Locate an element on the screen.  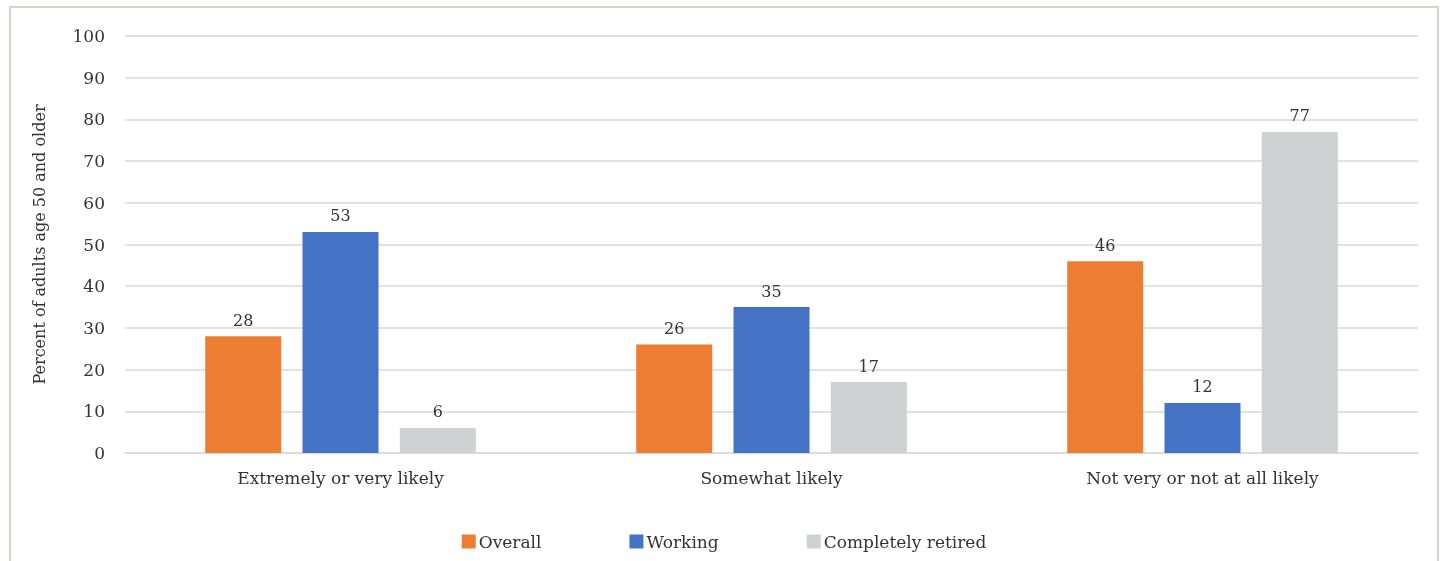
y-tick-label: 40 is located at coordinates (94, 286).